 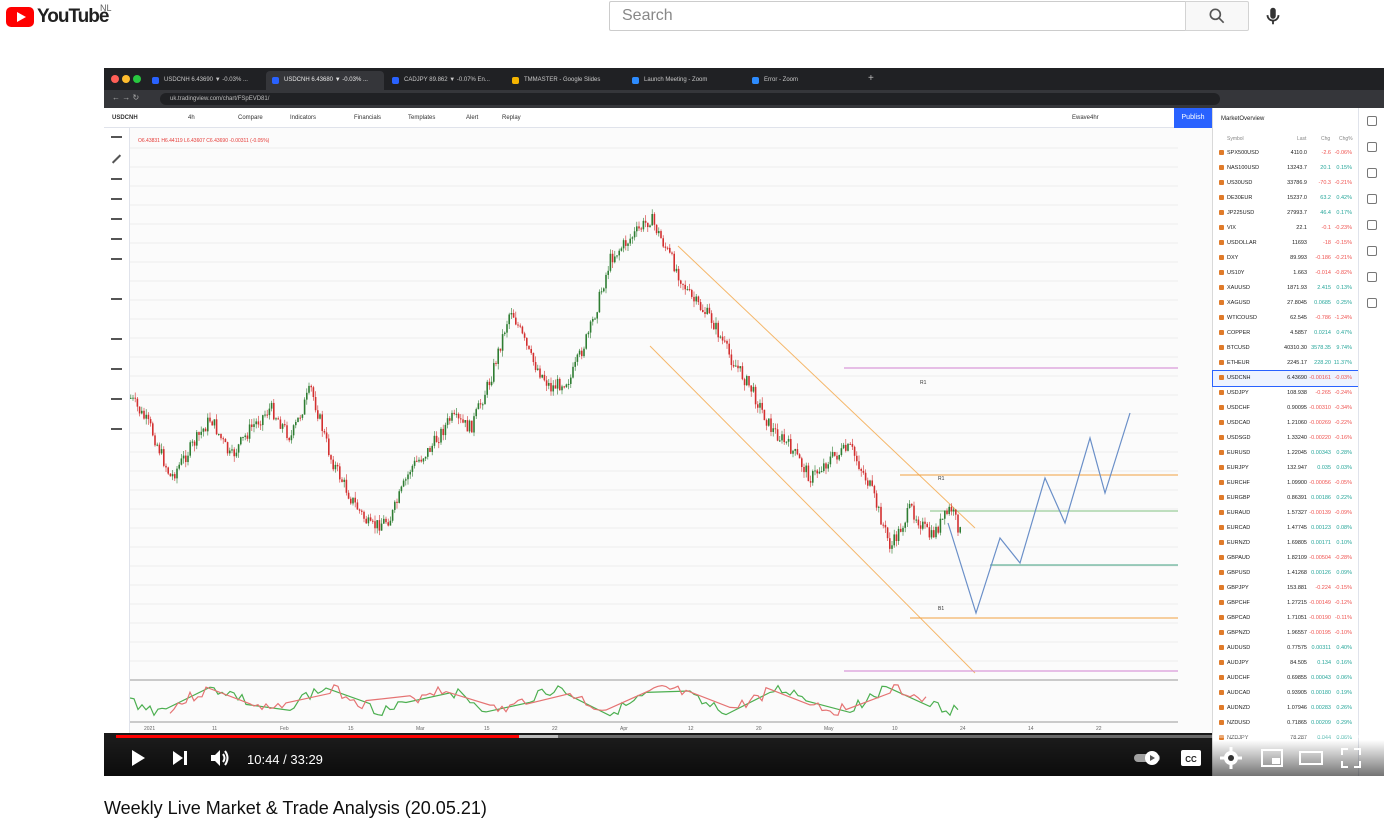 I want to click on market-row: US30USD 33786.9 -70.3 -0.21%, so click(x=1286, y=183).